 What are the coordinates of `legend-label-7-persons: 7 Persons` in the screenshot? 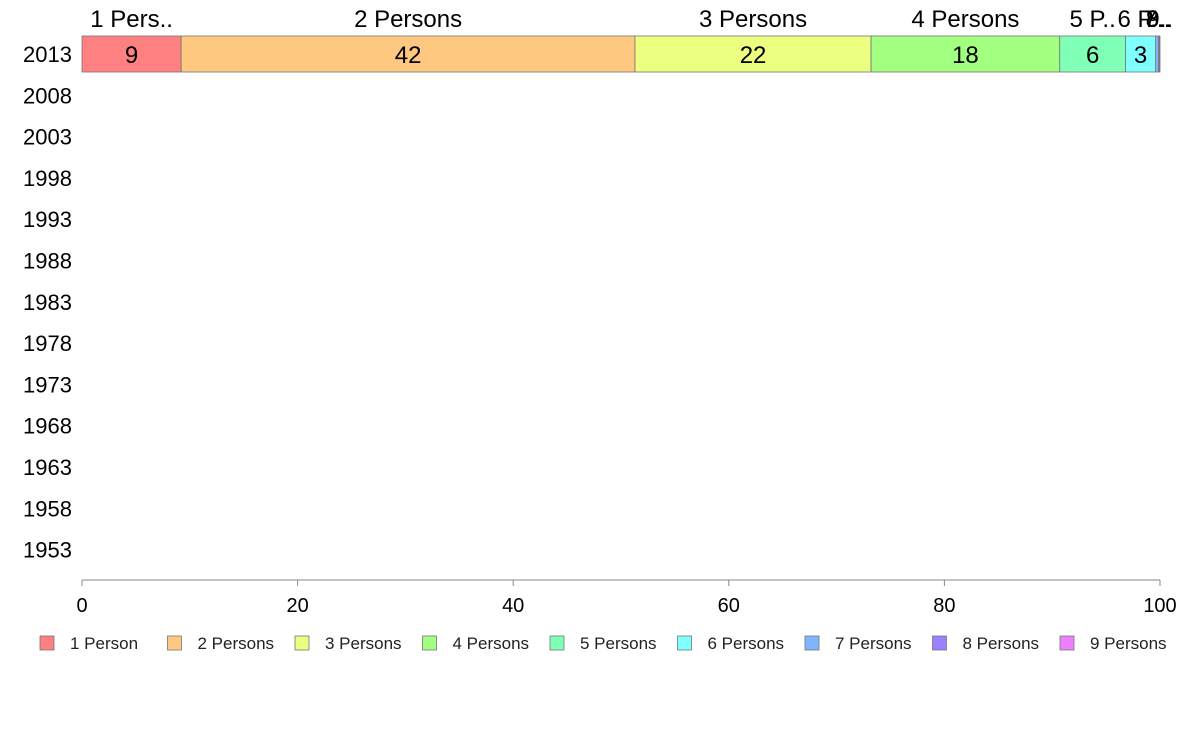 It's located at (873, 643).